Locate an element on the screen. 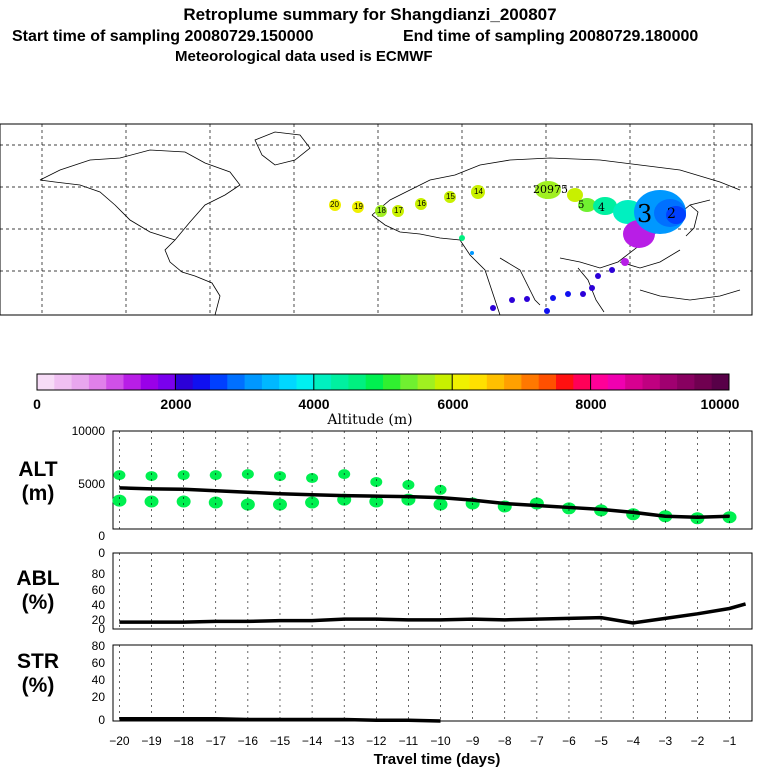 This screenshot has width=768, height=768. str-ytick: 80 is located at coordinates (99, 646).